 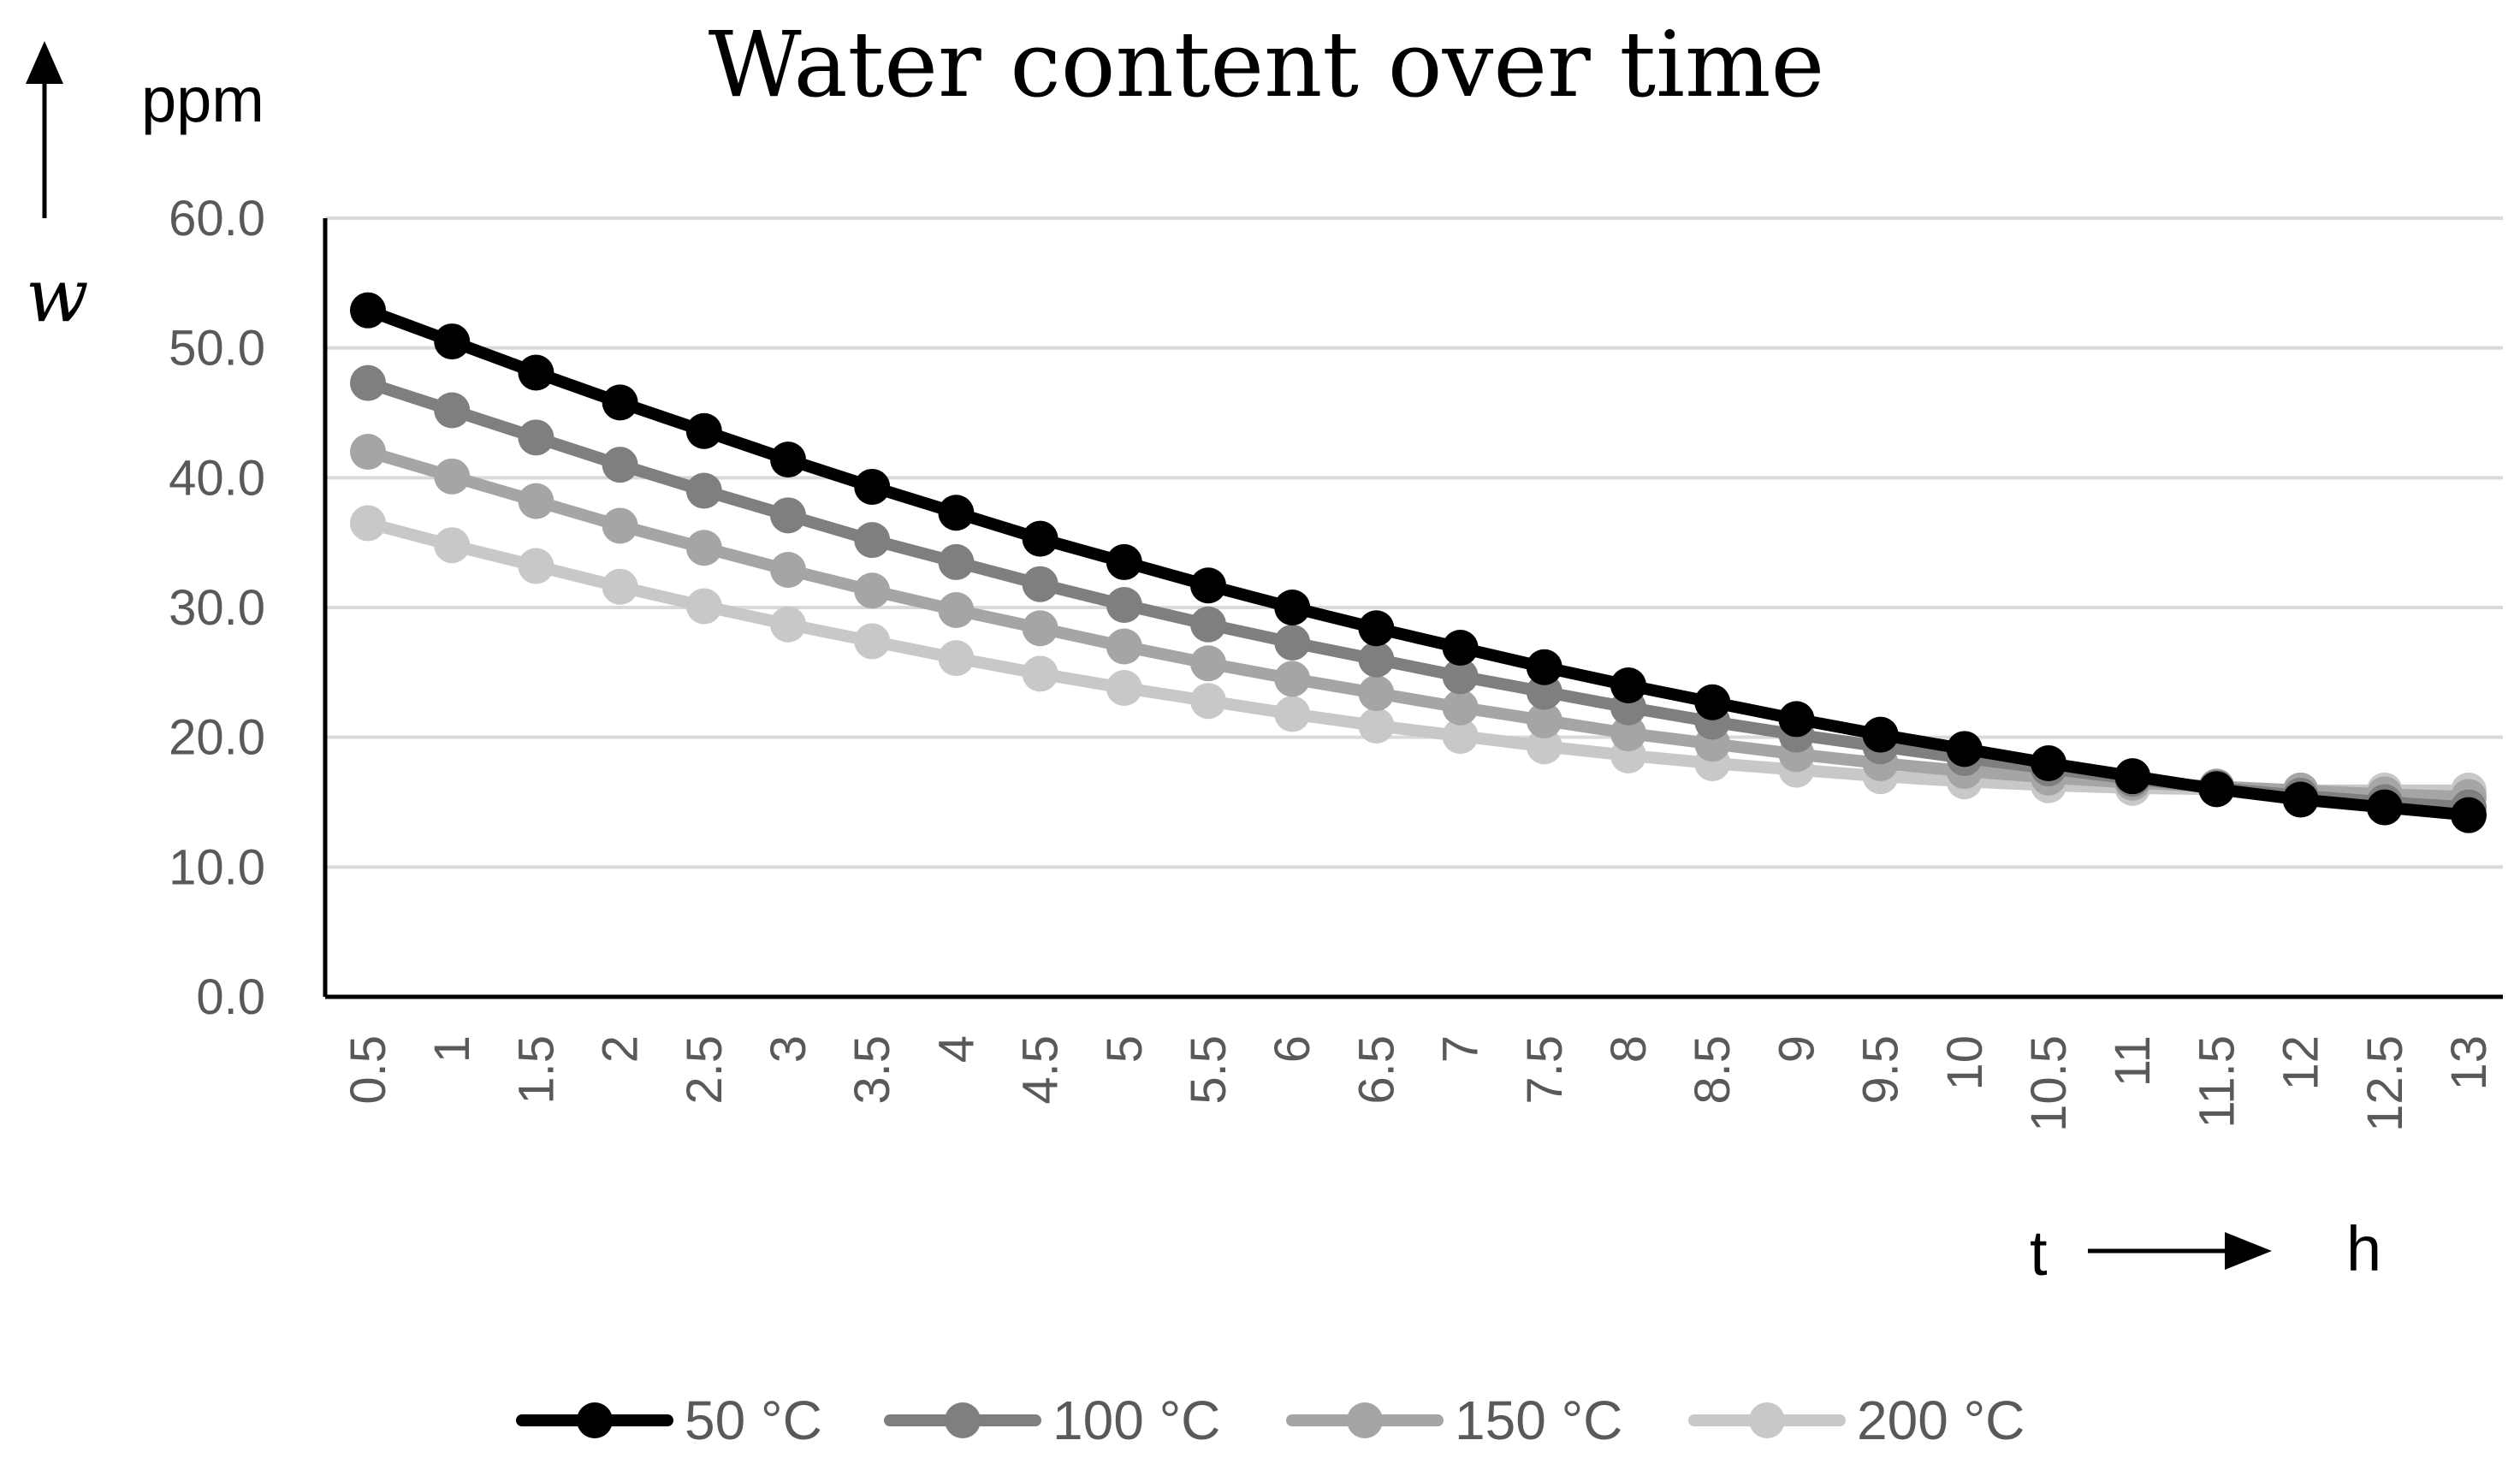 I want to click on legend-label: 150 °C, so click(x=1538, y=1420).